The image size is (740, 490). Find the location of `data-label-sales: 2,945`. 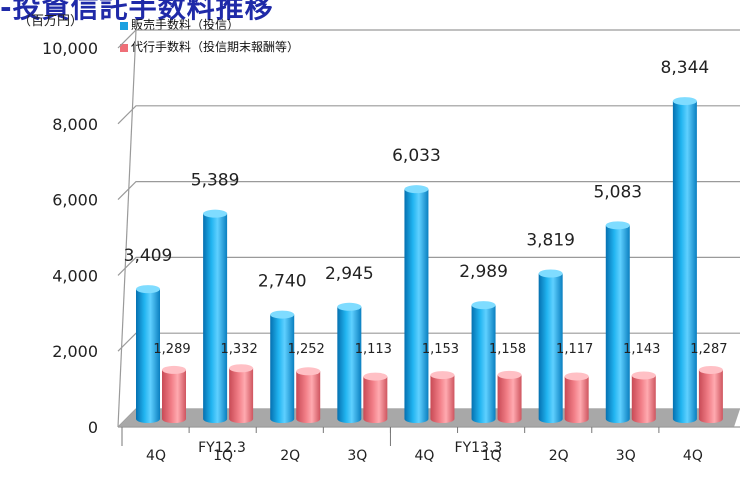

data-label-sales: 2,945 is located at coordinates (349, 274).